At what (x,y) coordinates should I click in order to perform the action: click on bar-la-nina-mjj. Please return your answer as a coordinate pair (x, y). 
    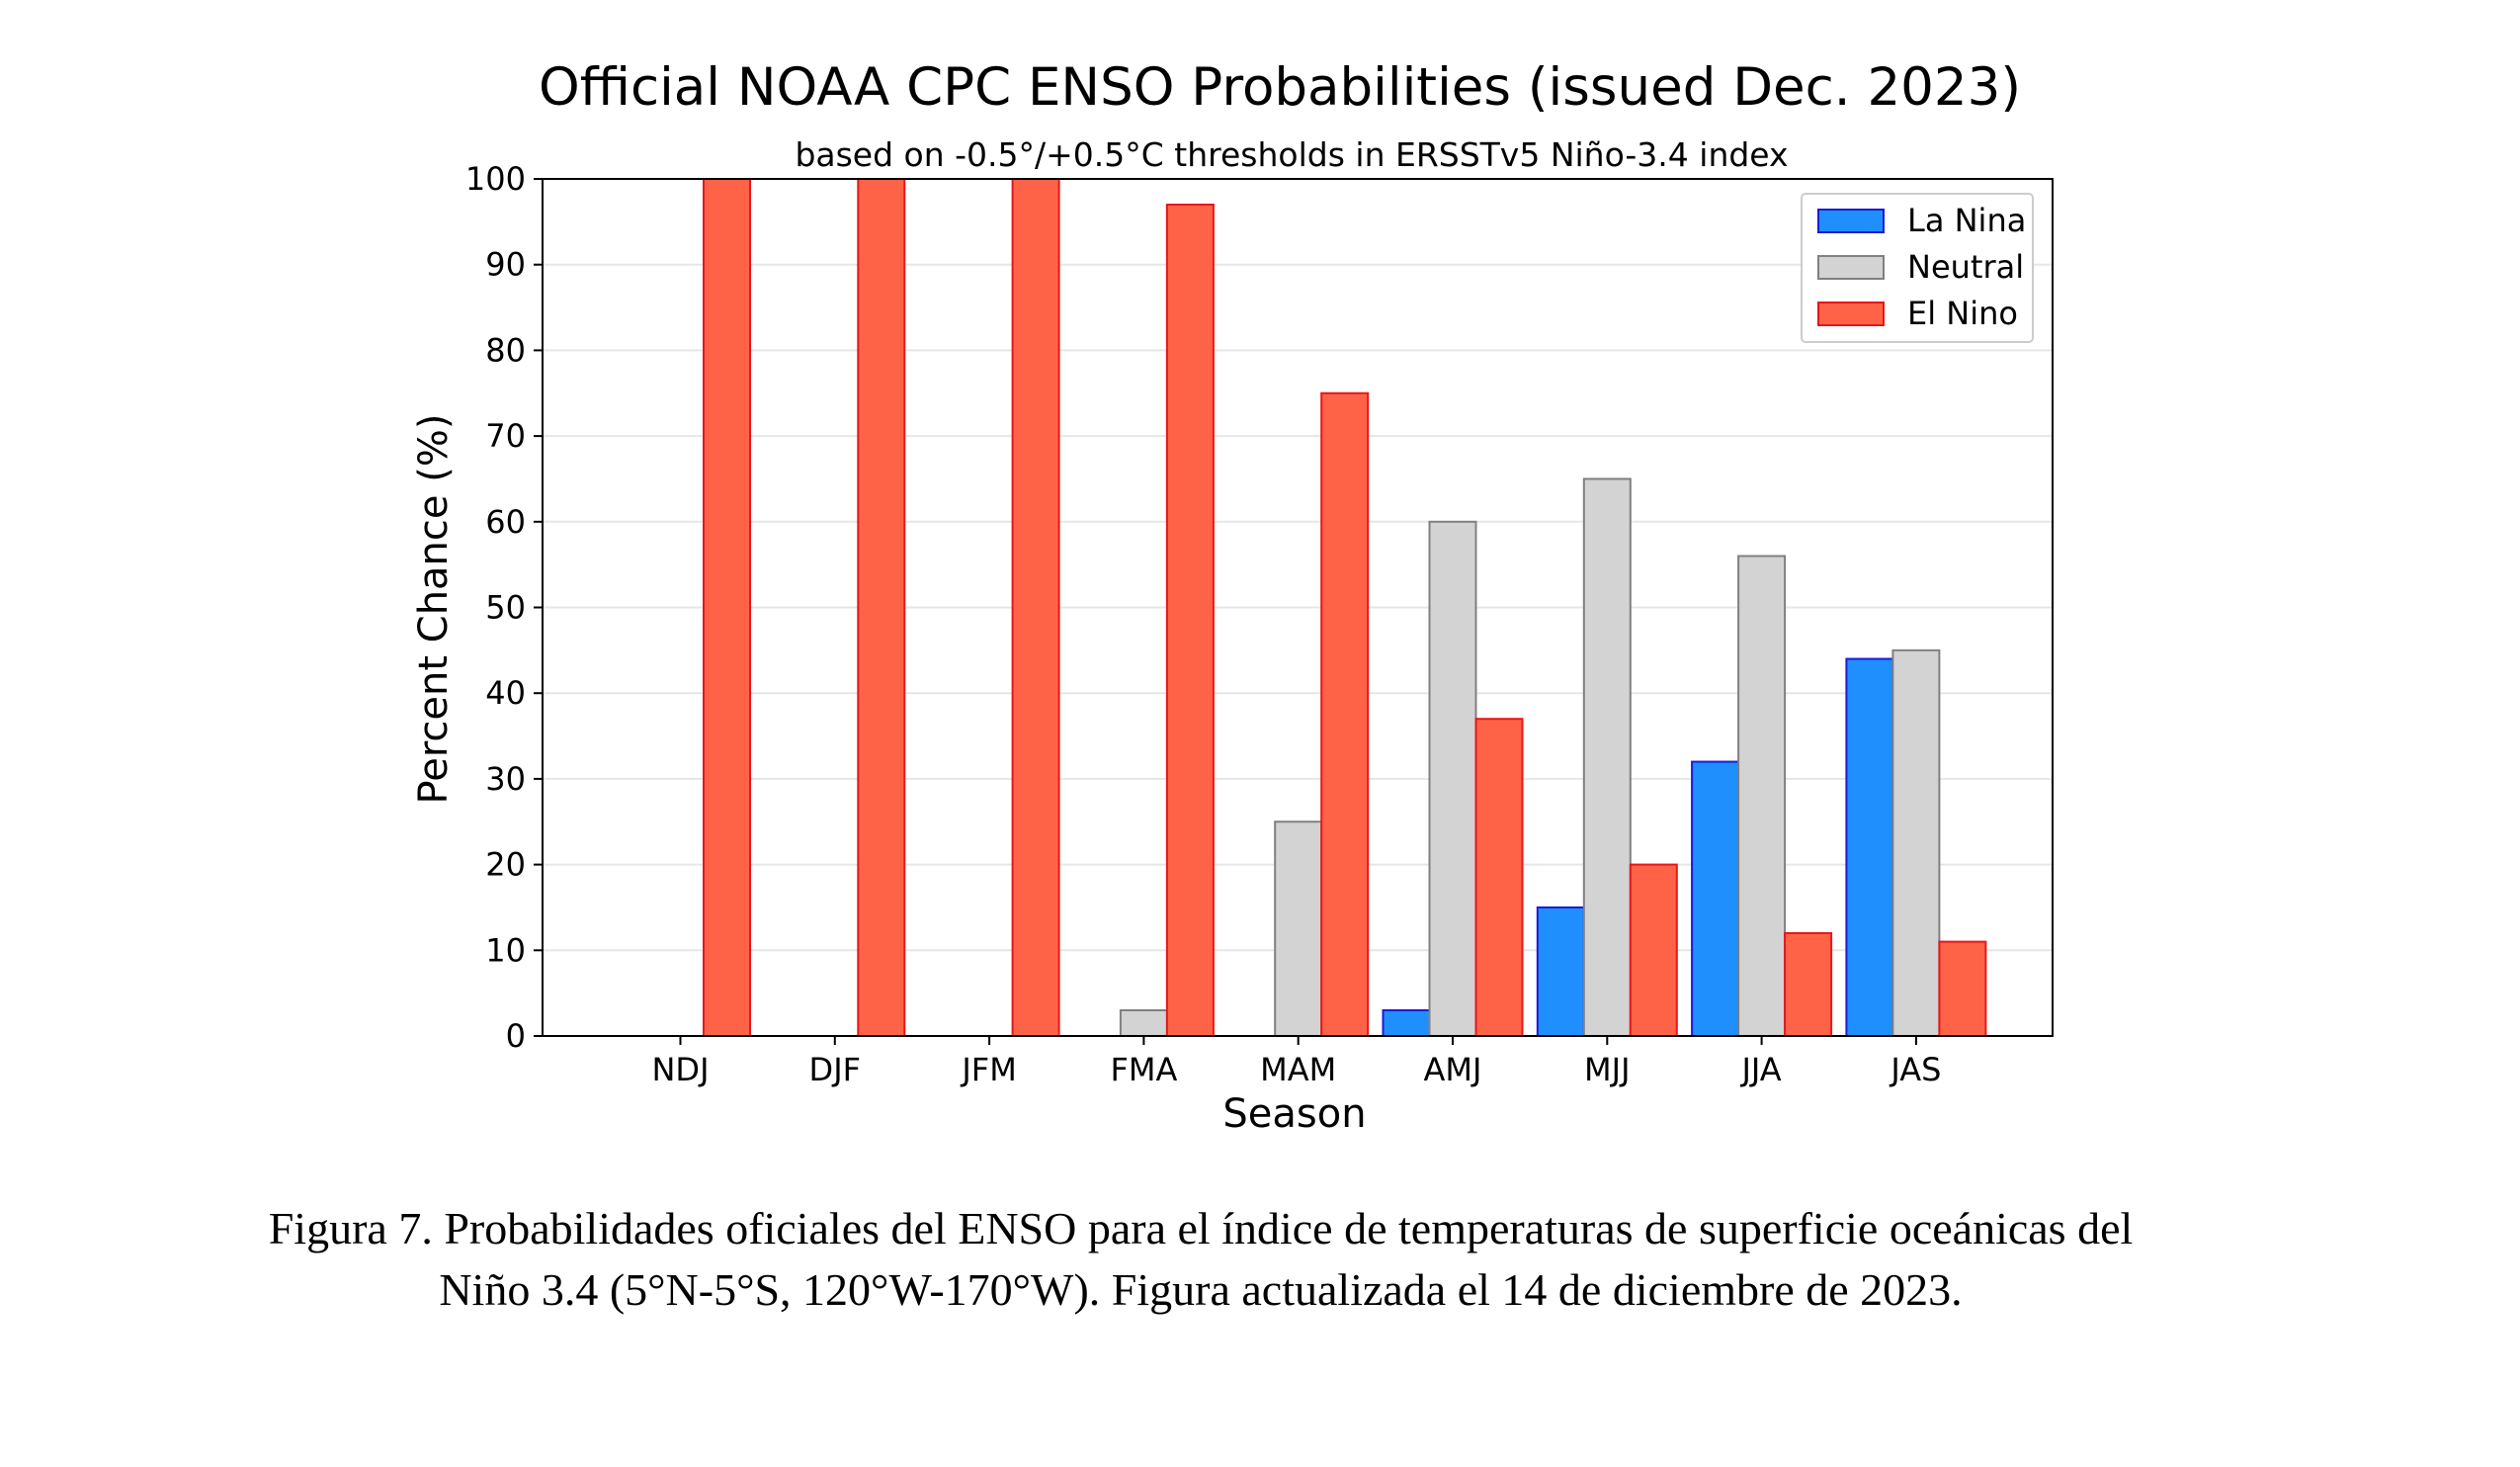
    Looking at the image, I should click on (1560, 972).